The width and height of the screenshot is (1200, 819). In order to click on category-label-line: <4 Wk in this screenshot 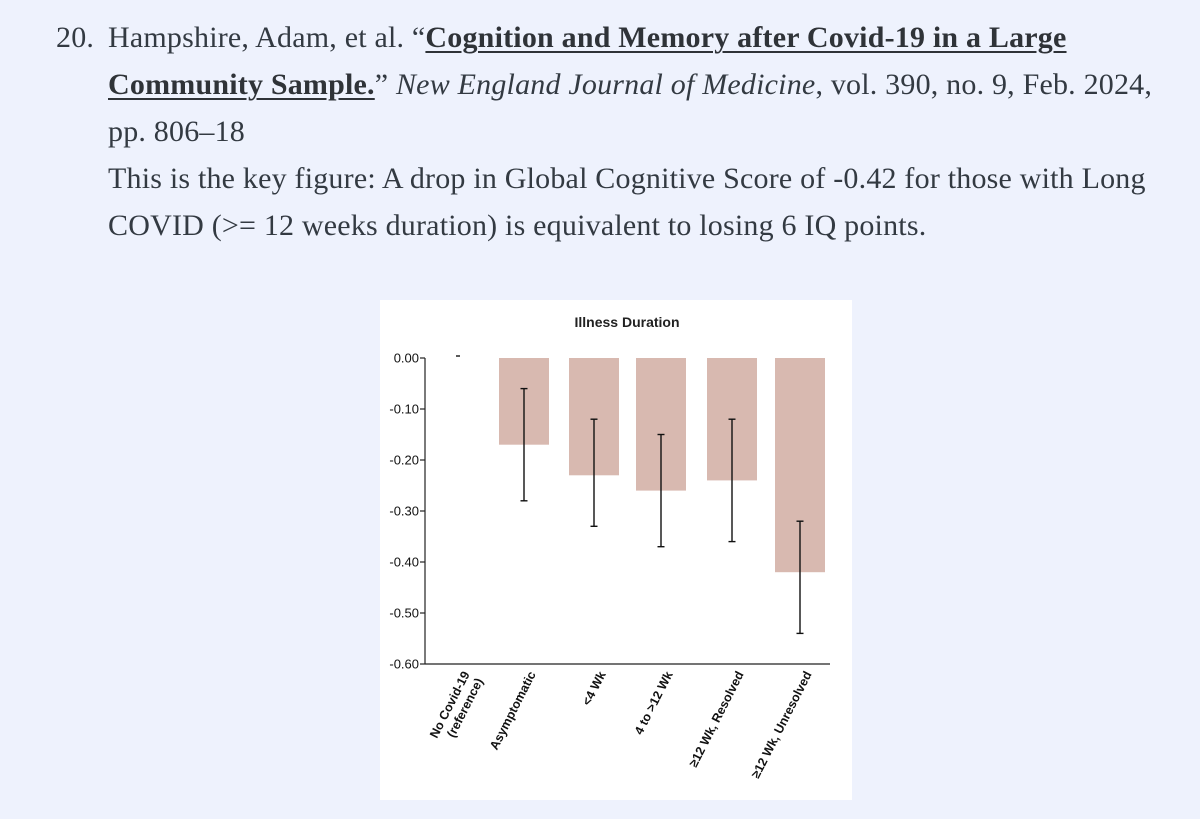, I will do `click(594, 688)`.